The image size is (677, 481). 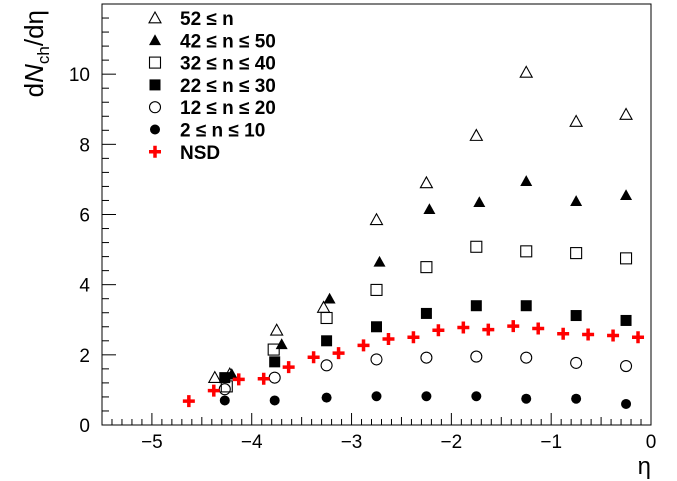 What do you see at coordinates (644, 466) in the screenshot?
I see `x-axis-label: η` at bounding box center [644, 466].